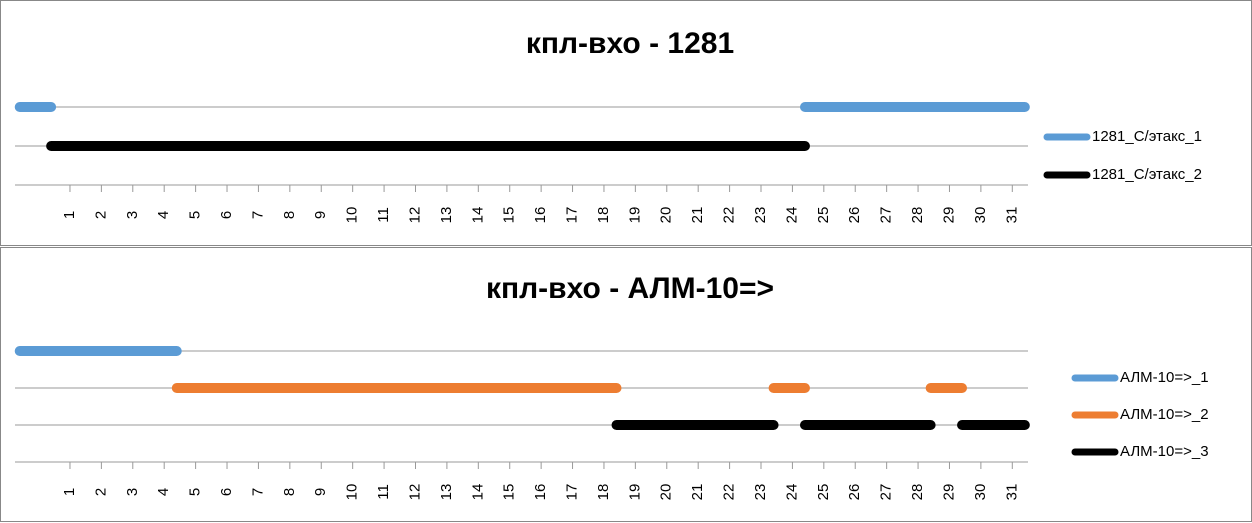 This screenshot has width=1252, height=523. Describe the element at coordinates (1147, 174) in the screenshot. I see `legend-label: 1281_С/этакс_2` at that location.